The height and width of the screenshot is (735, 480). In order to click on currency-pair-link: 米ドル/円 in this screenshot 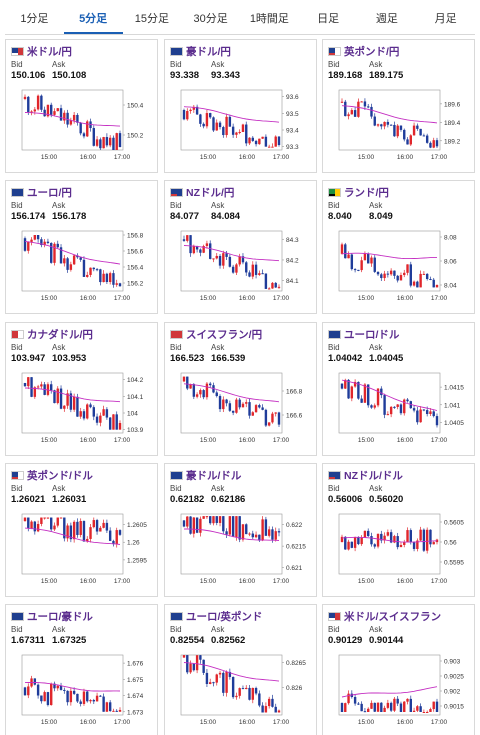, I will do `click(49, 51)`.